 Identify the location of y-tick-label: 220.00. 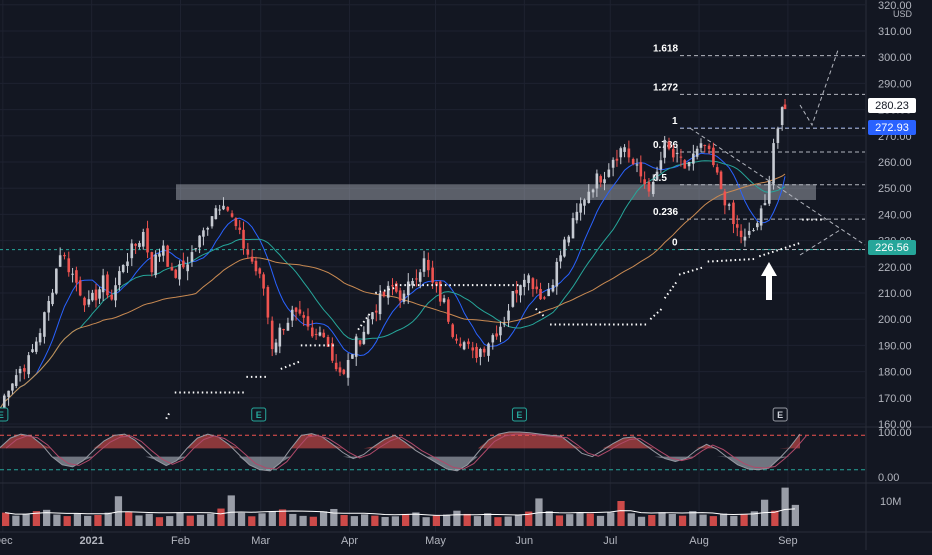
(895, 268).